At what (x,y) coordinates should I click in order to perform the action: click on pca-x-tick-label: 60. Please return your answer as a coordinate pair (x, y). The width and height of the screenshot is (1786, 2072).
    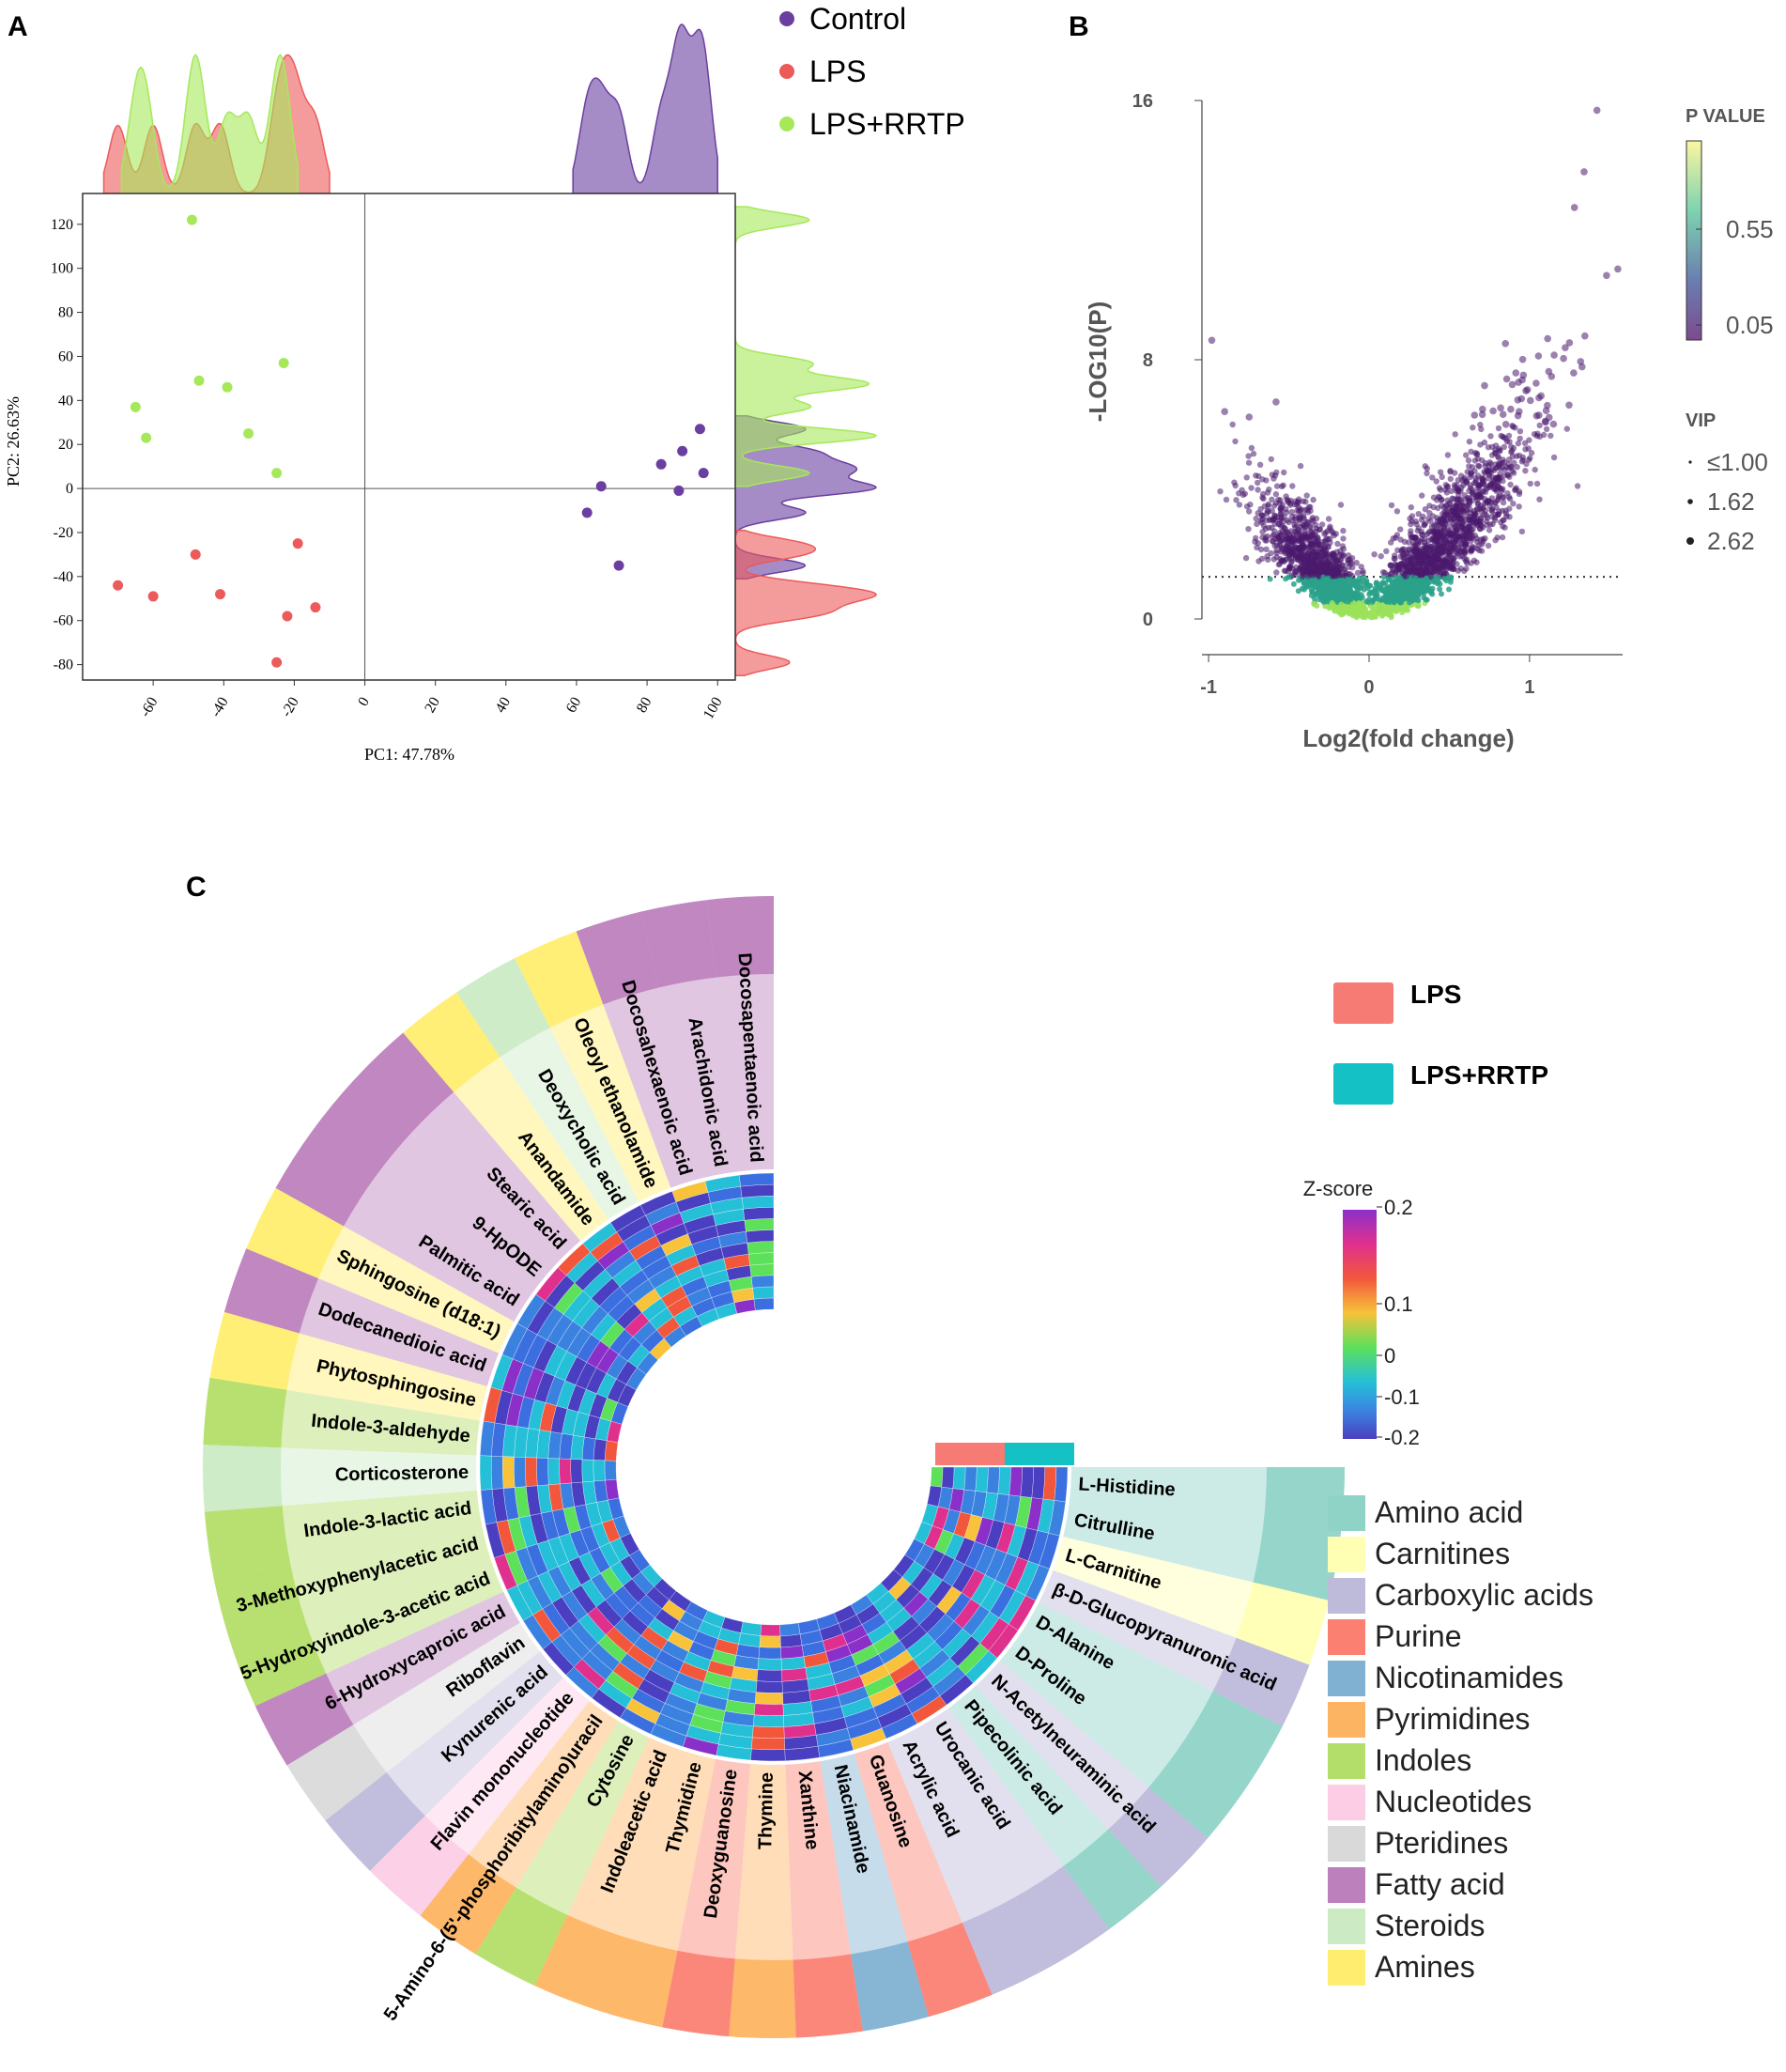
    Looking at the image, I should click on (574, 705).